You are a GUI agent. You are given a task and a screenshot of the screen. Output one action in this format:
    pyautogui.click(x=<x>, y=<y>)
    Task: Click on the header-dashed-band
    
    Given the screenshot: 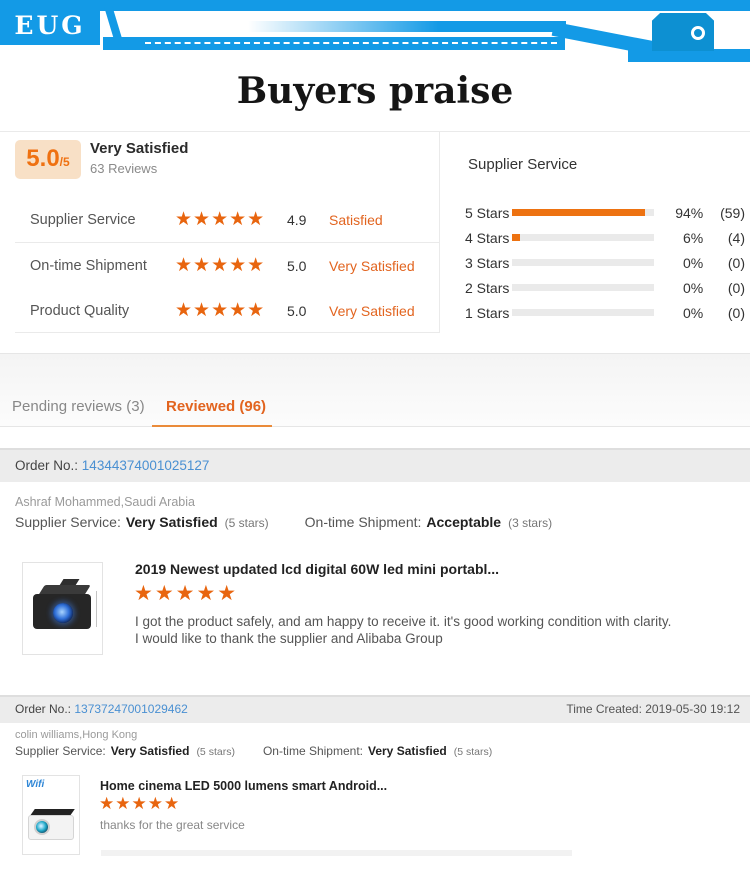 What is the action you would take?
    pyautogui.click(x=334, y=43)
    